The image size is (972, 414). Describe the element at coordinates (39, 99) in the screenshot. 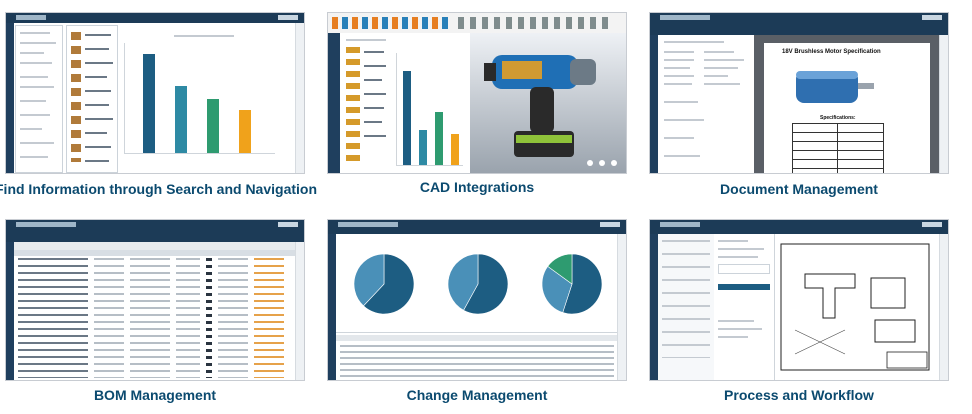

I see `filters-panel` at that location.